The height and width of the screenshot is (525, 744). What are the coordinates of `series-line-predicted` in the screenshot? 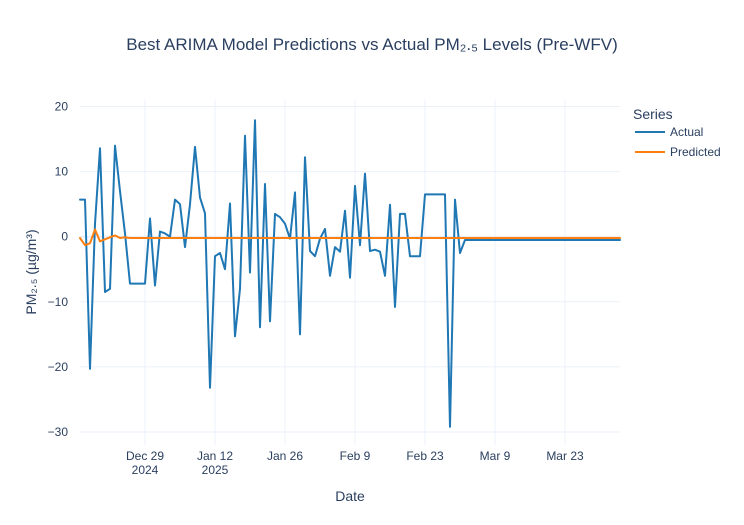 It's located at (350, 237).